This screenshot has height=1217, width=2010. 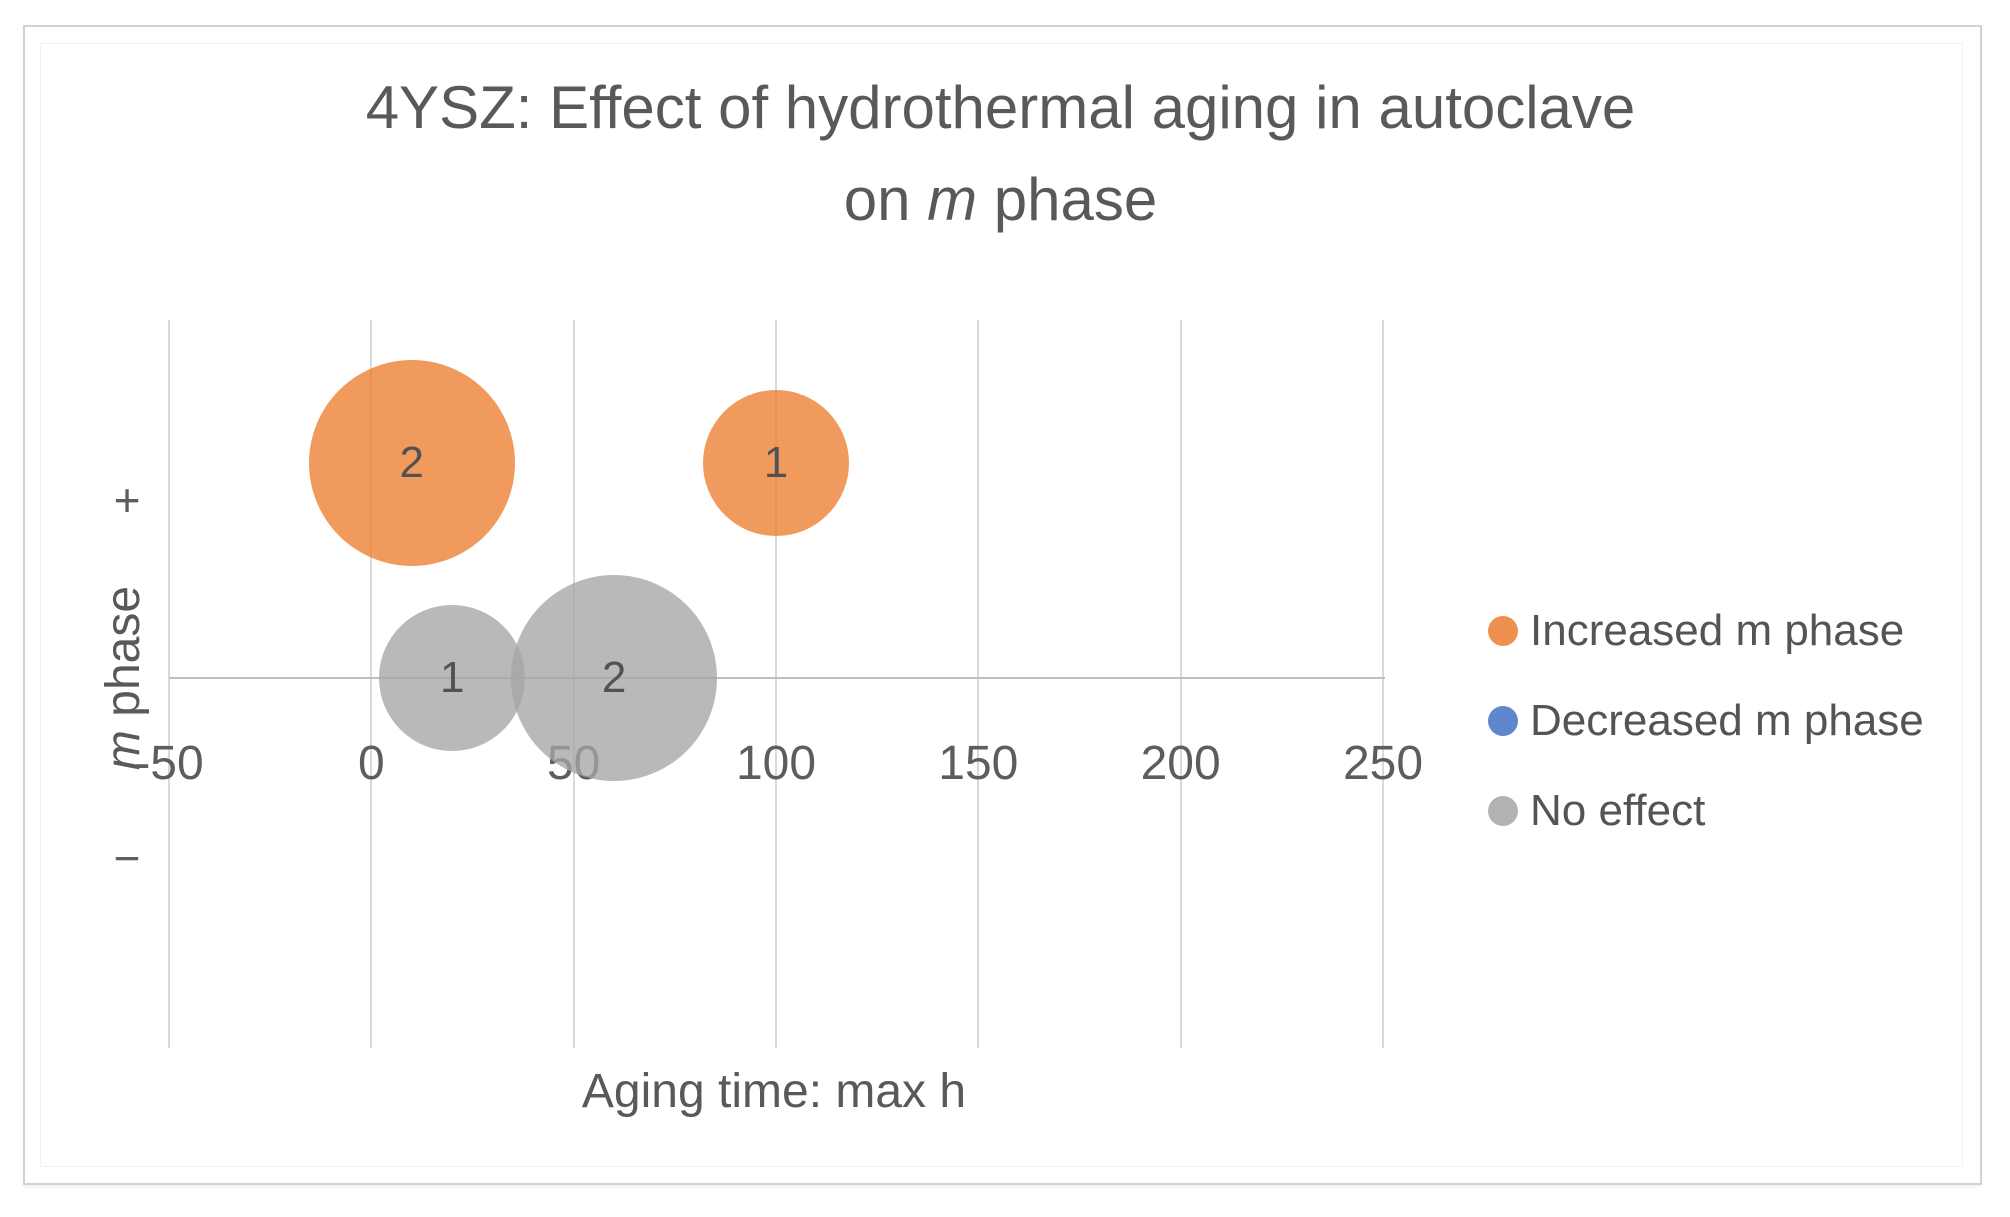 I want to click on x-tick-label-100: 100, so click(x=776, y=763).